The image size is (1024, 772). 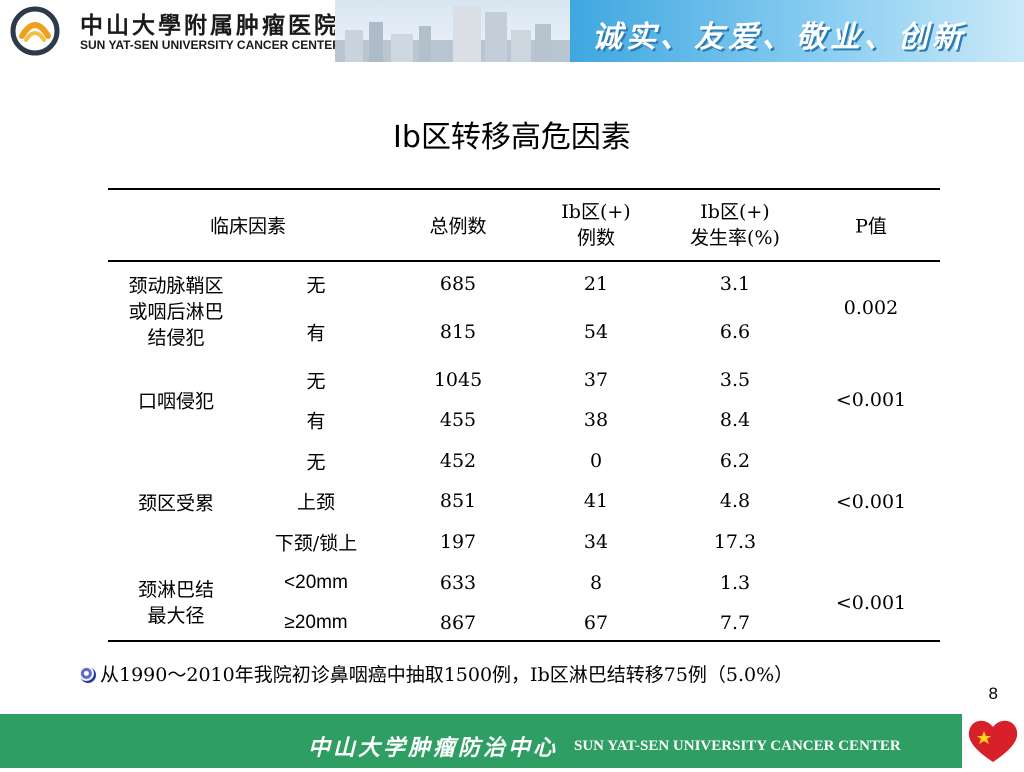 I want to click on positive-cases: 41, so click(x=596, y=501).